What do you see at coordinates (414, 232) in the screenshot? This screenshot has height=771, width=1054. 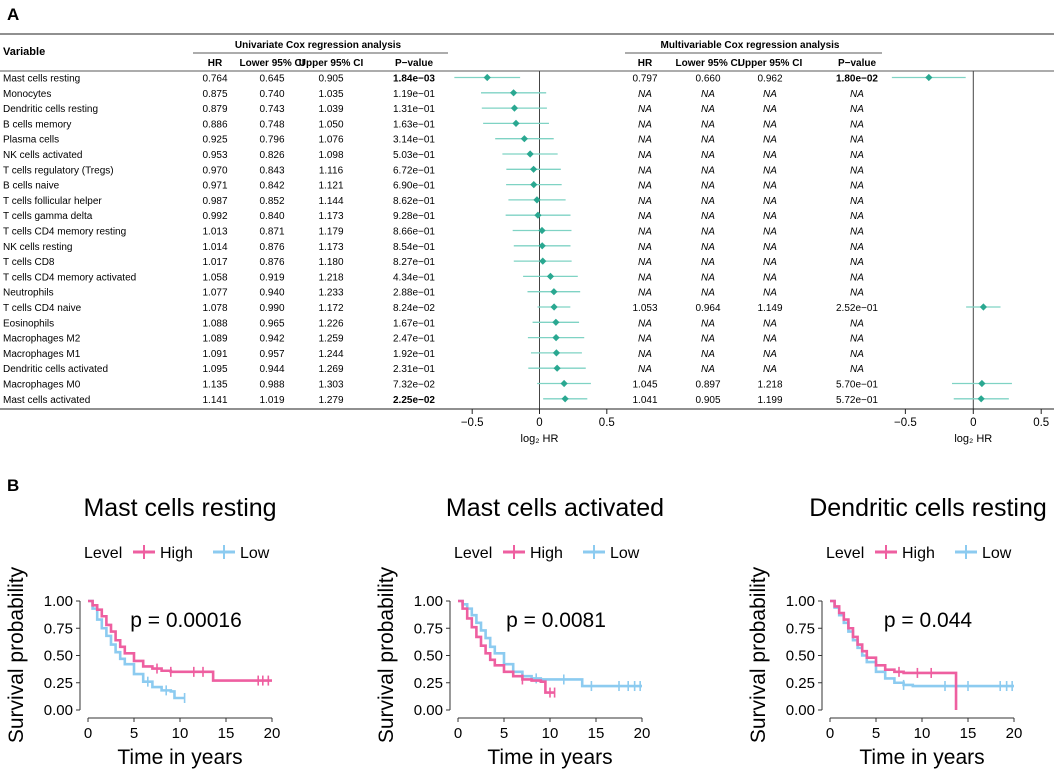 I see `uni-cell: 8.66e−01` at bounding box center [414, 232].